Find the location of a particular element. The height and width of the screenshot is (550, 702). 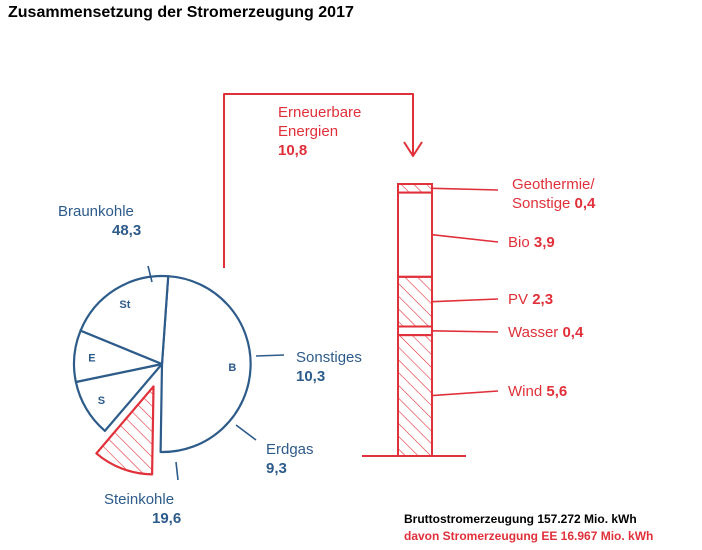

bar-segment-geothermie-sonstige is located at coordinates (415, 188).